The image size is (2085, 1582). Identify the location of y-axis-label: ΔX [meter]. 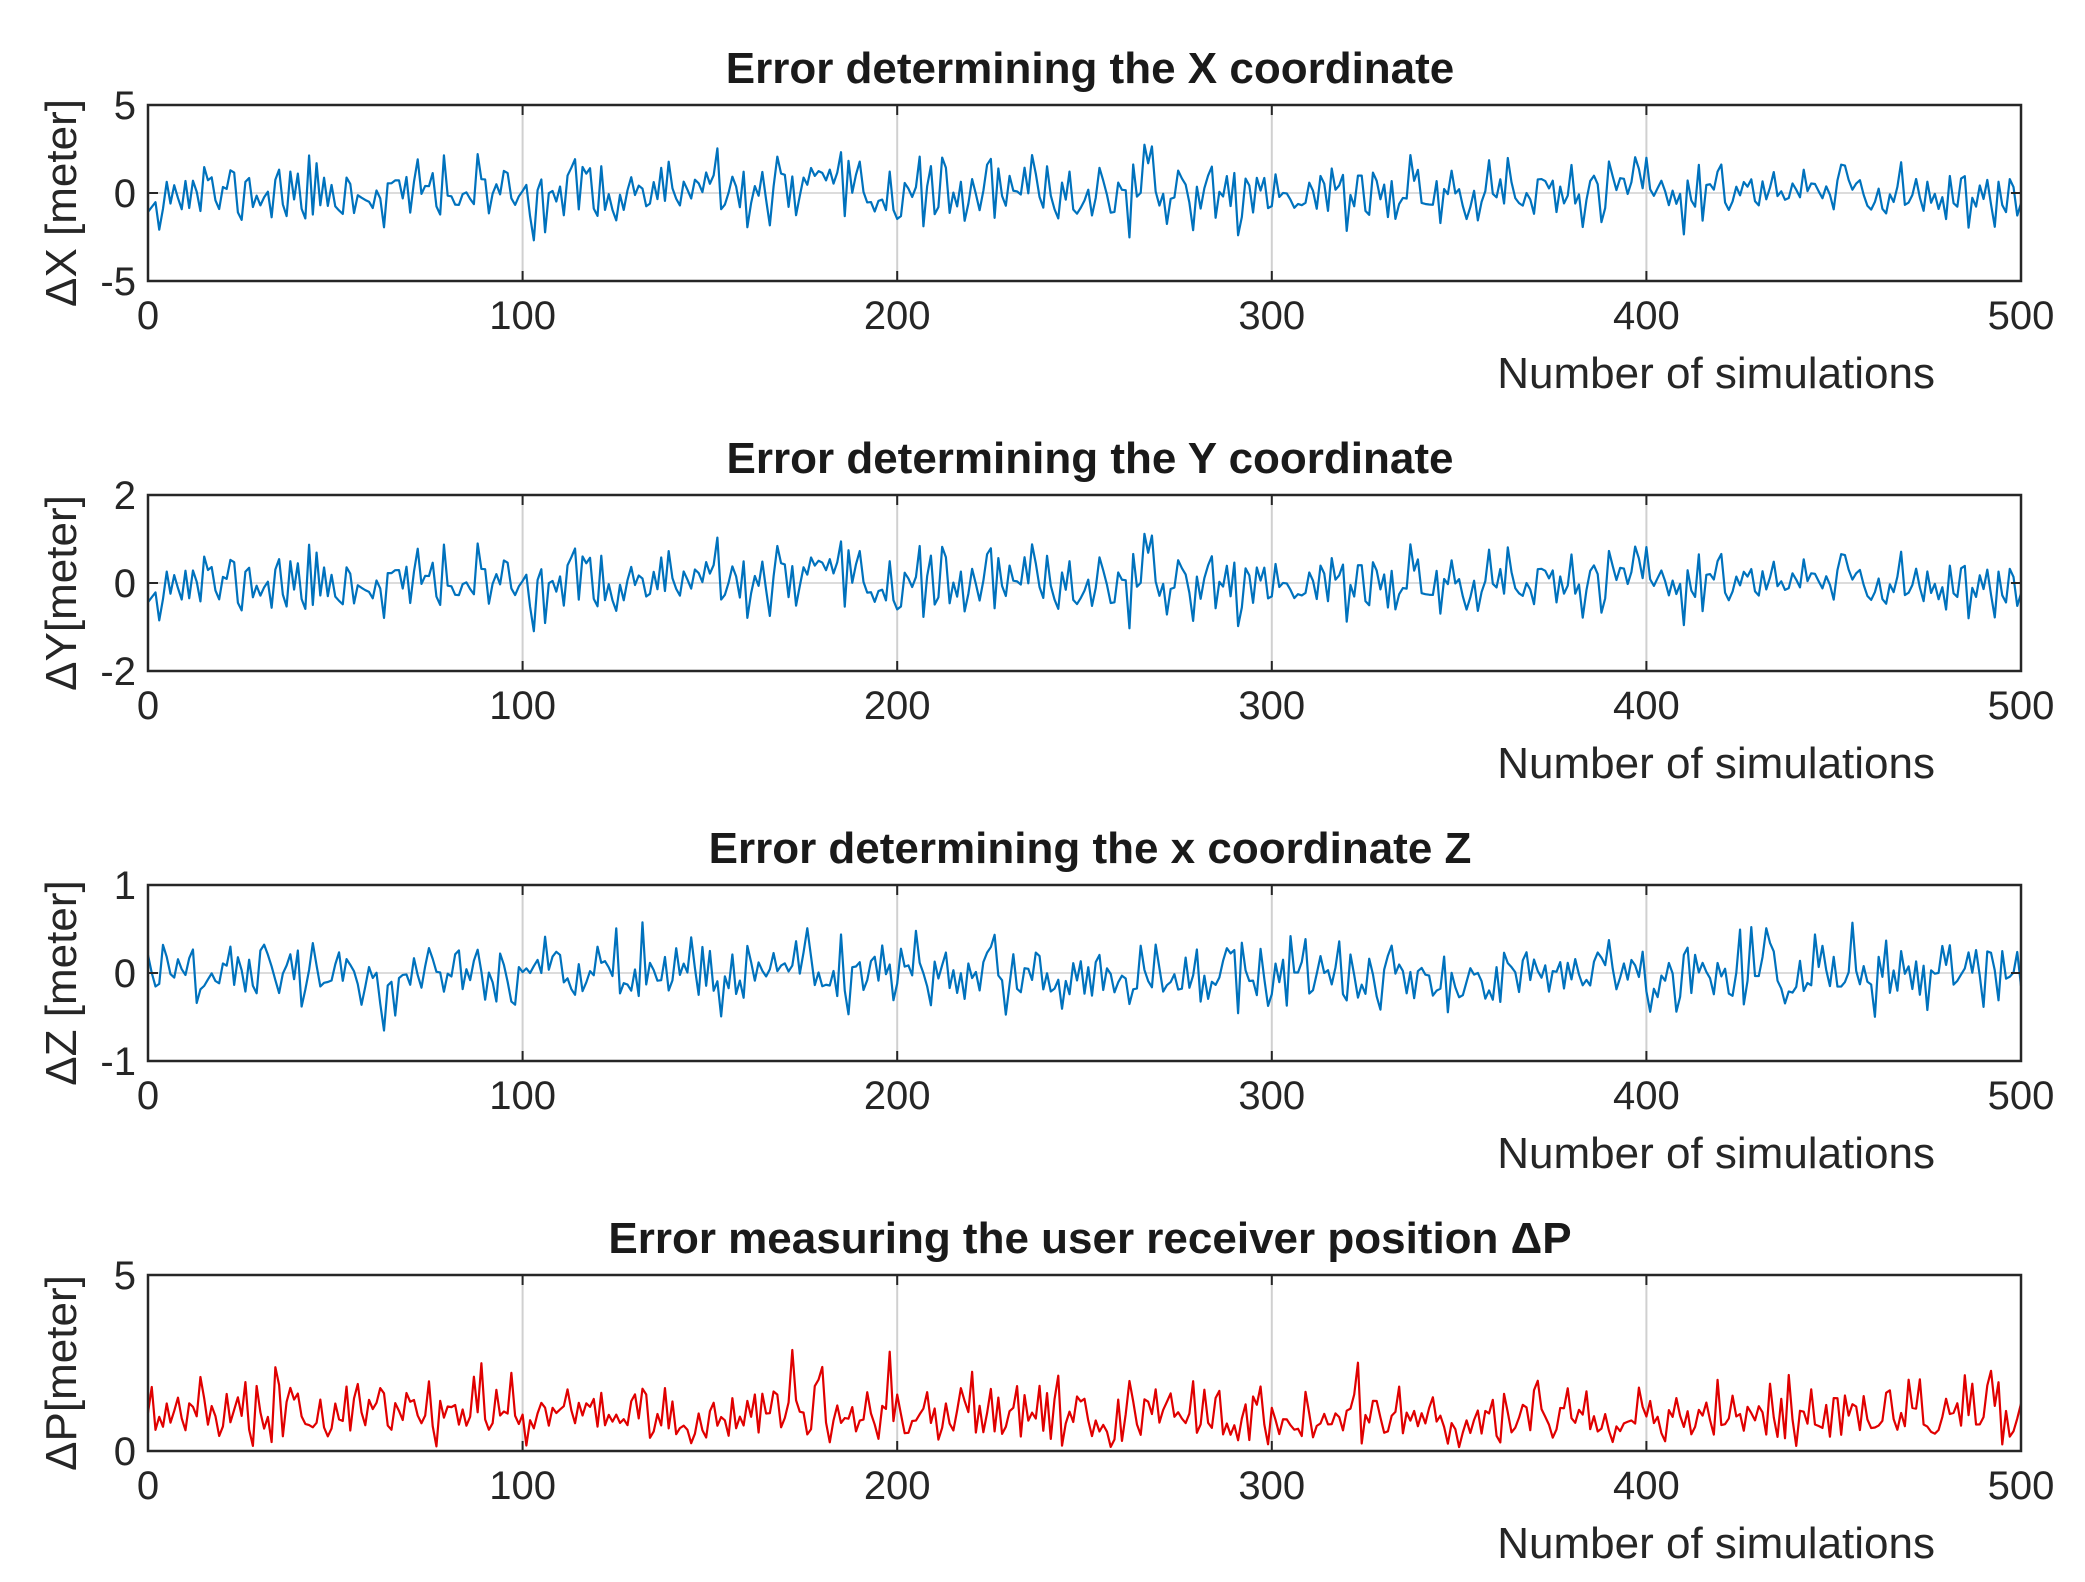
(61, 203).